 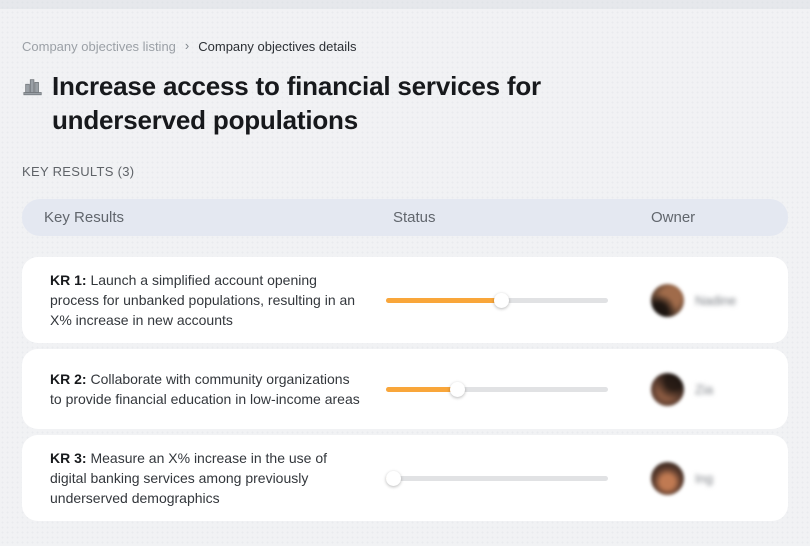 I want to click on column-header-owner: Owner, so click(x=673, y=217).